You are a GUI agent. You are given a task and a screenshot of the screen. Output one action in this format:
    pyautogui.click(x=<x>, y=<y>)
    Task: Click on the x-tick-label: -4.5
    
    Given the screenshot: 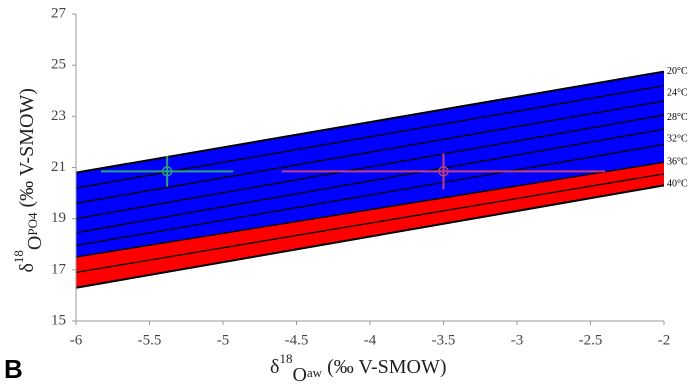 What is the action you would take?
    pyautogui.click(x=297, y=340)
    